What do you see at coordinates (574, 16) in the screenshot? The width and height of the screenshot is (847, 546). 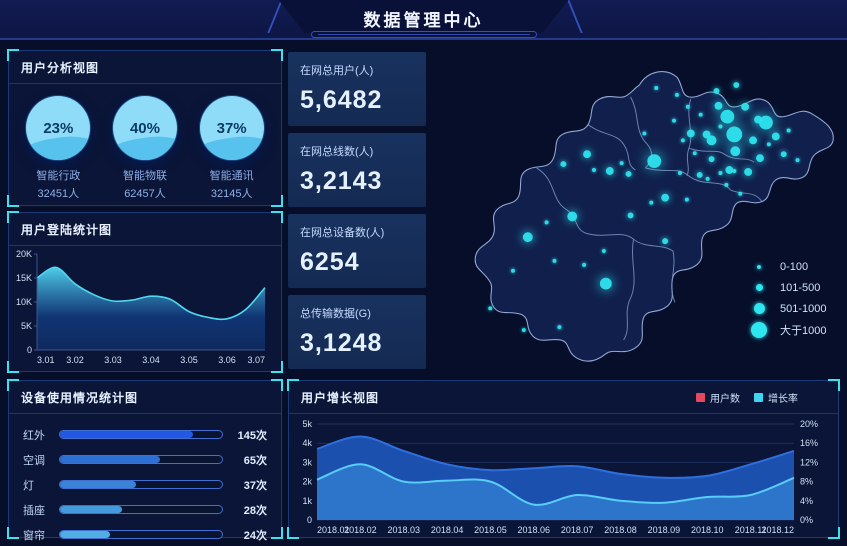 I see `header-slash-right` at bounding box center [574, 16].